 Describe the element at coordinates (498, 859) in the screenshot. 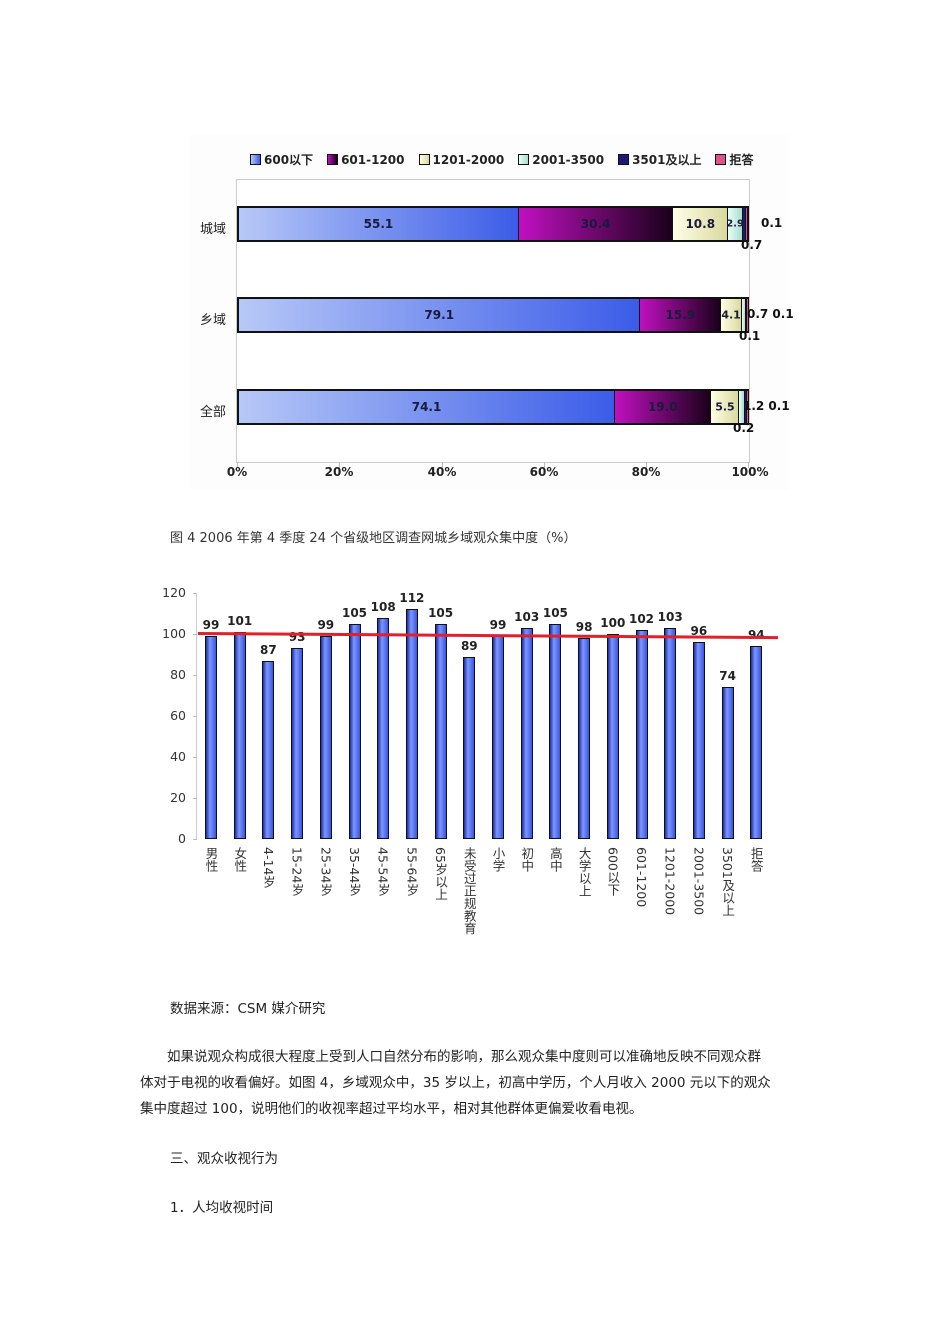

I see `x-category-label: 小学` at that location.